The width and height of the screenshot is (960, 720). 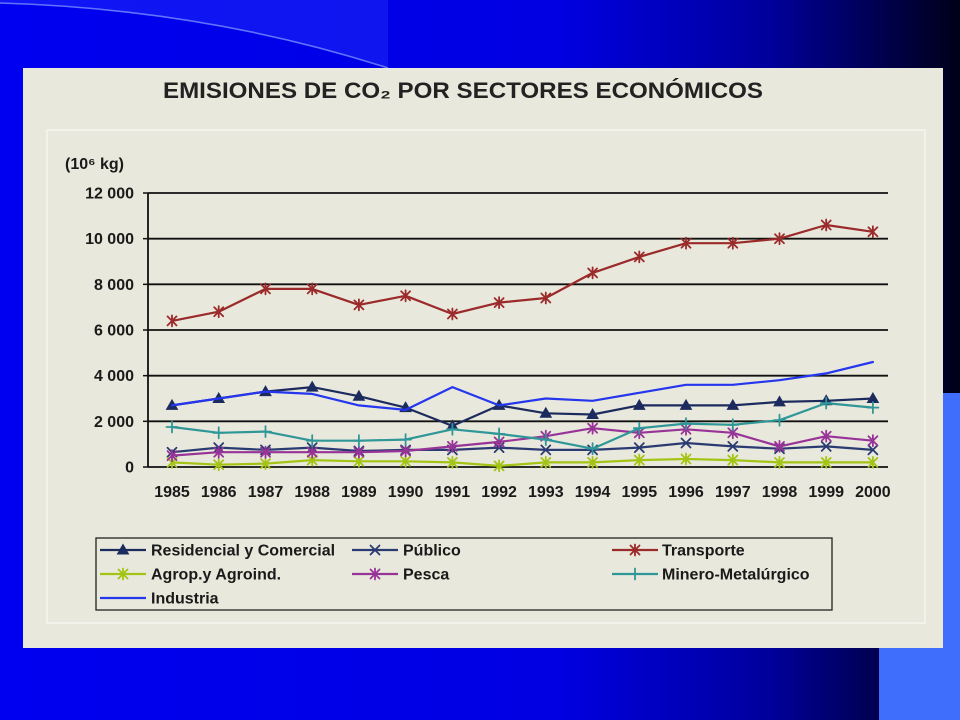 What do you see at coordinates (686, 492) in the screenshot?
I see `x-tick-label: 1996` at bounding box center [686, 492].